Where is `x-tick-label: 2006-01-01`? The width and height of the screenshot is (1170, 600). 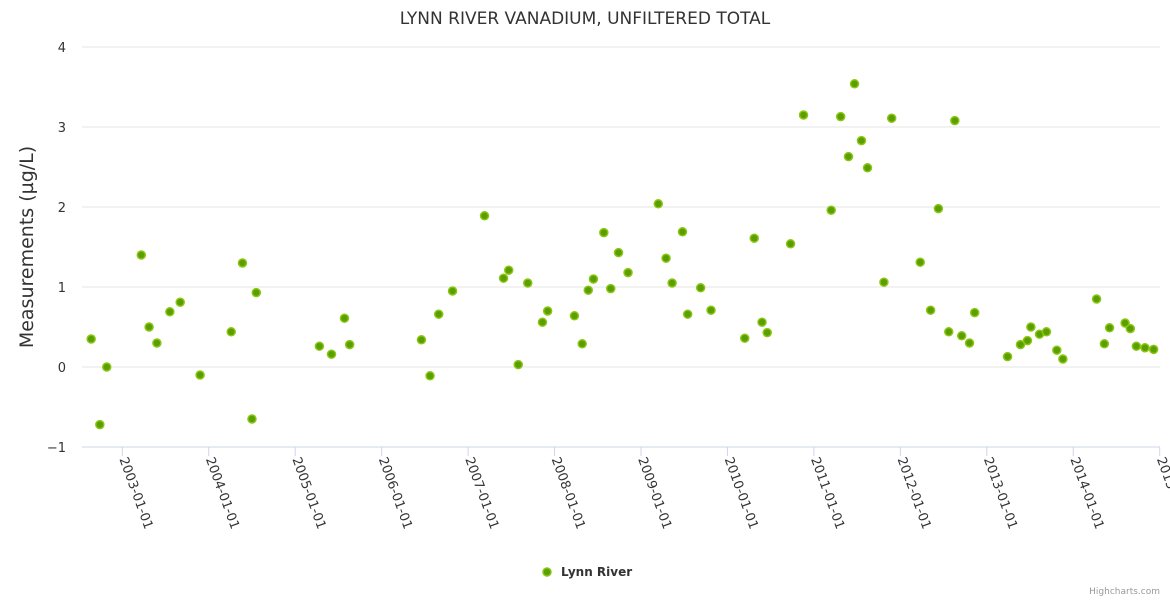
x-tick-label: 2006-01-01 is located at coordinates (395, 493).